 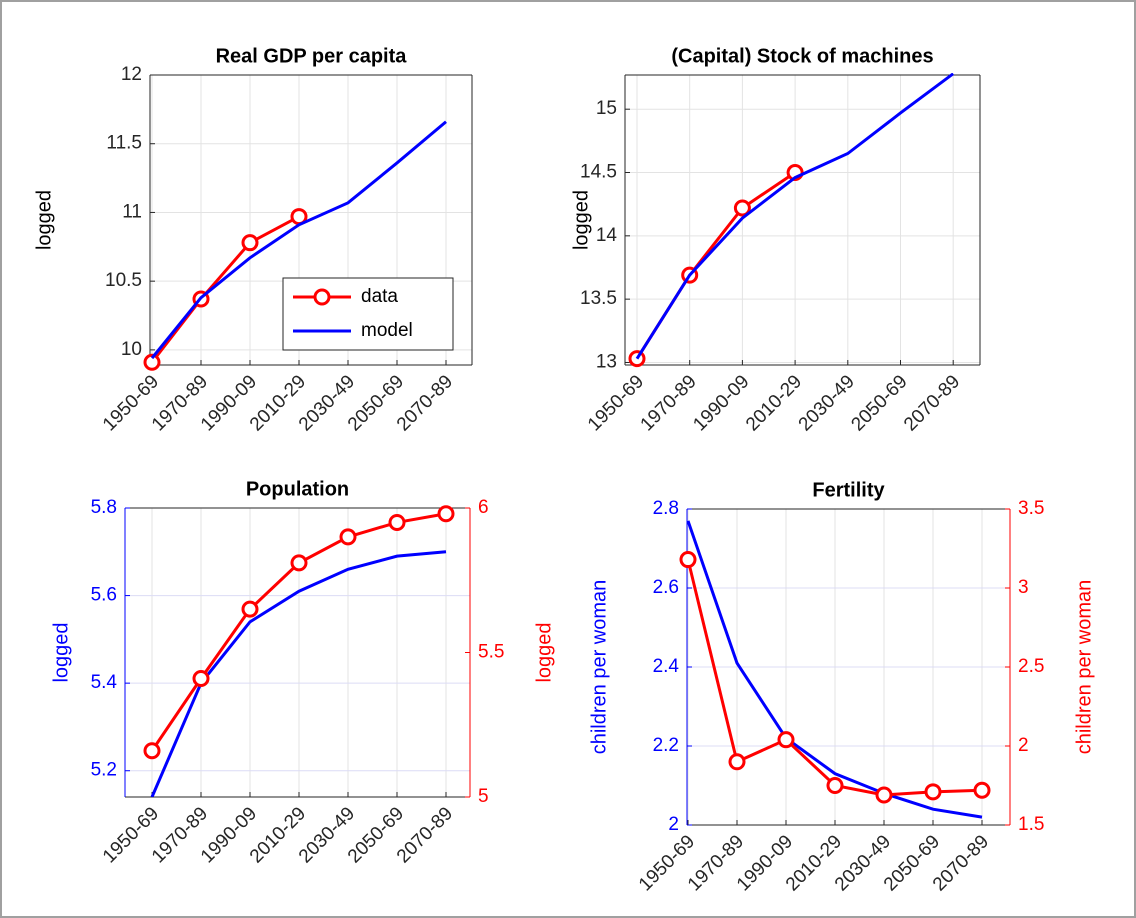 What do you see at coordinates (1031, 508) in the screenshot?
I see `y2-tick-label: 3.5` at bounding box center [1031, 508].